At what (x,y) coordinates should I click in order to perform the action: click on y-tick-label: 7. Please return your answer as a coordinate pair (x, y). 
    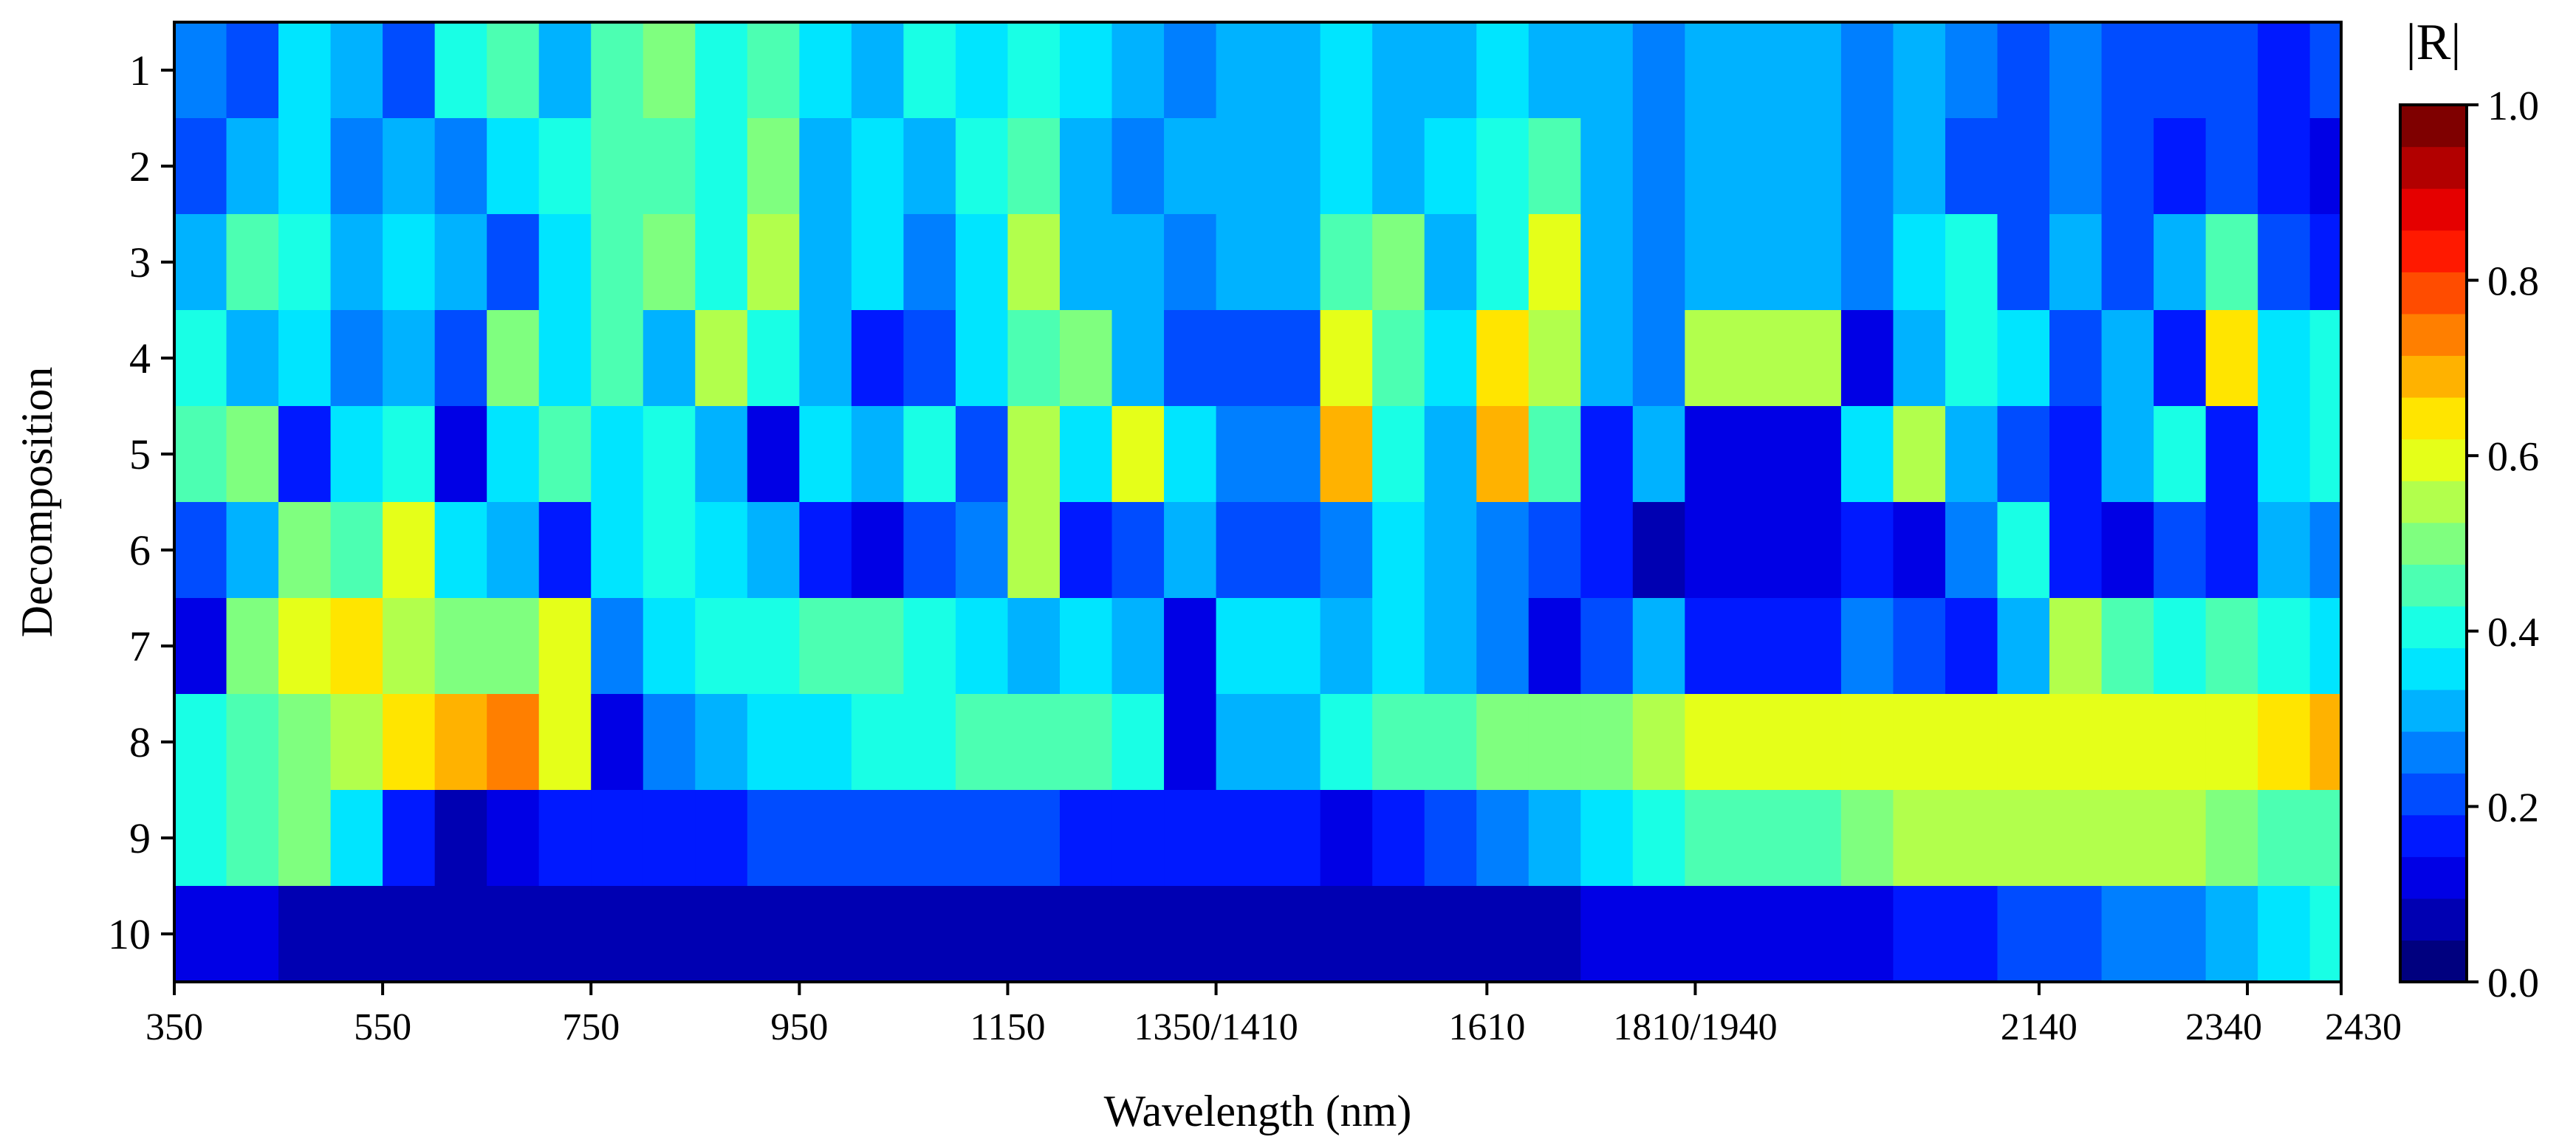
    Looking at the image, I should click on (140, 646).